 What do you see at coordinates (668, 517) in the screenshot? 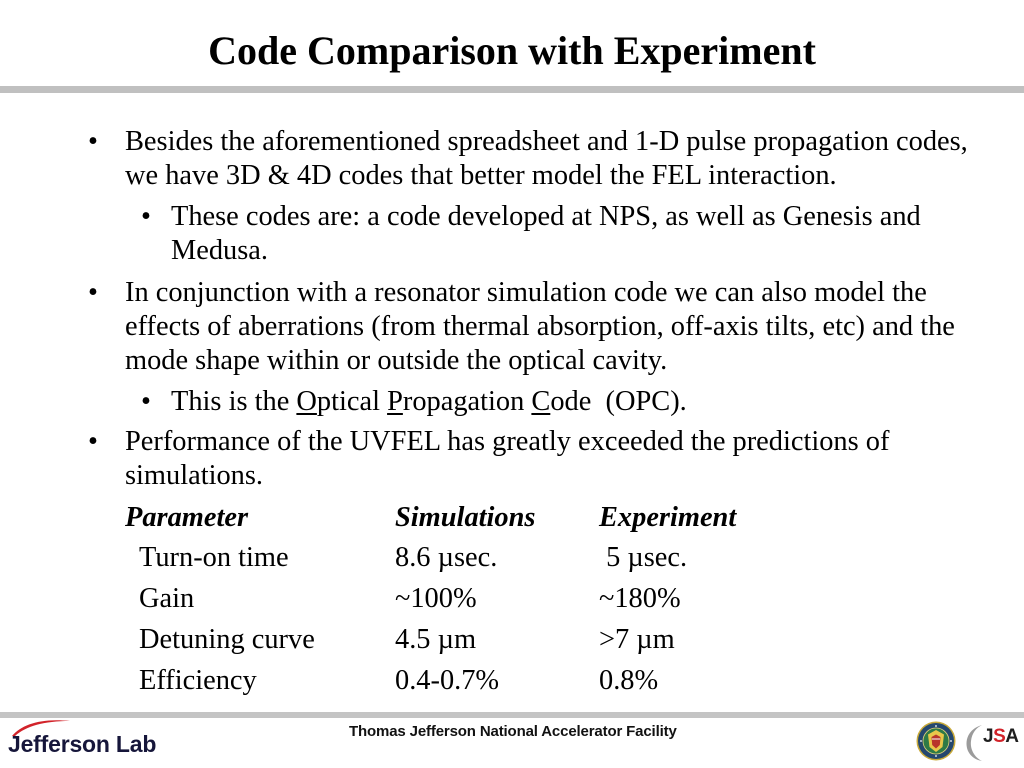
I see `table-header-experiment: Experiment` at bounding box center [668, 517].